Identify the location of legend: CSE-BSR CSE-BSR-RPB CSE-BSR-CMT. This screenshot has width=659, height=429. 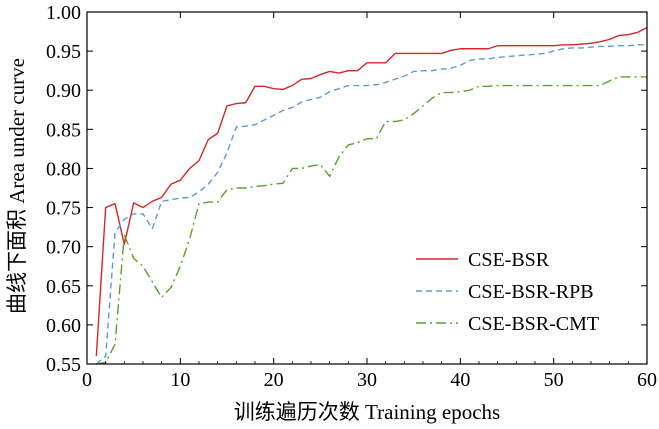
(507, 292).